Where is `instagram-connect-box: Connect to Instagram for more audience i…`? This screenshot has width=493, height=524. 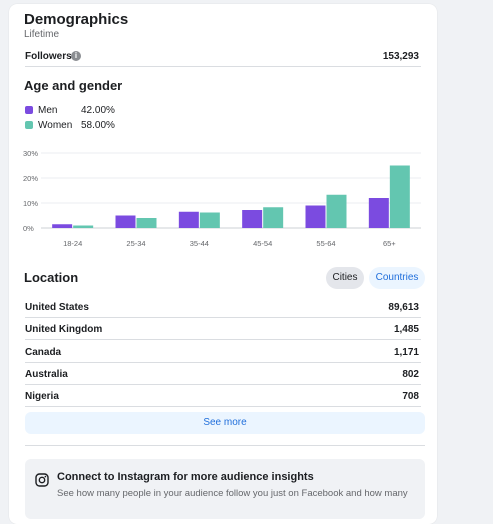 instagram-connect-box: Connect to Instagram for more audience i… is located at coordinates (225, 489).